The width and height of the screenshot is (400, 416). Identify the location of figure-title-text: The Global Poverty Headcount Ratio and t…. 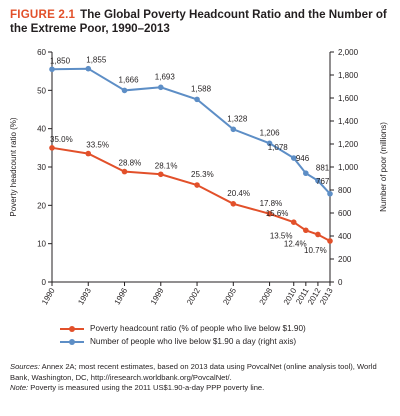
(198, 21).